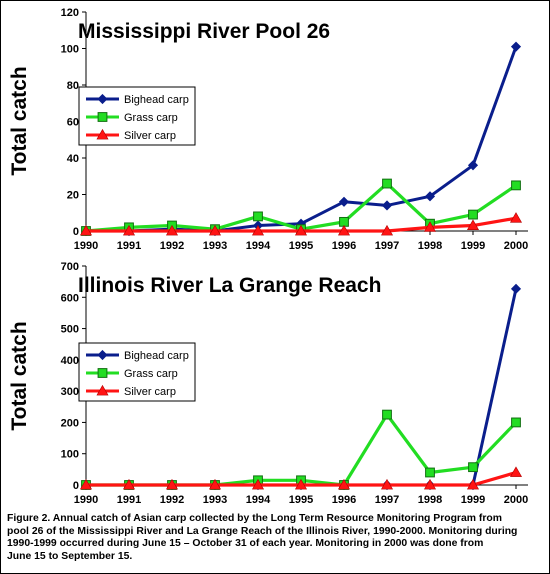 Image resolution: width=550 pixels, height=574 pixels. Describe the element at coordinates (70, 361) in the screenshot. I see `y-tick-label: 400` at that location.